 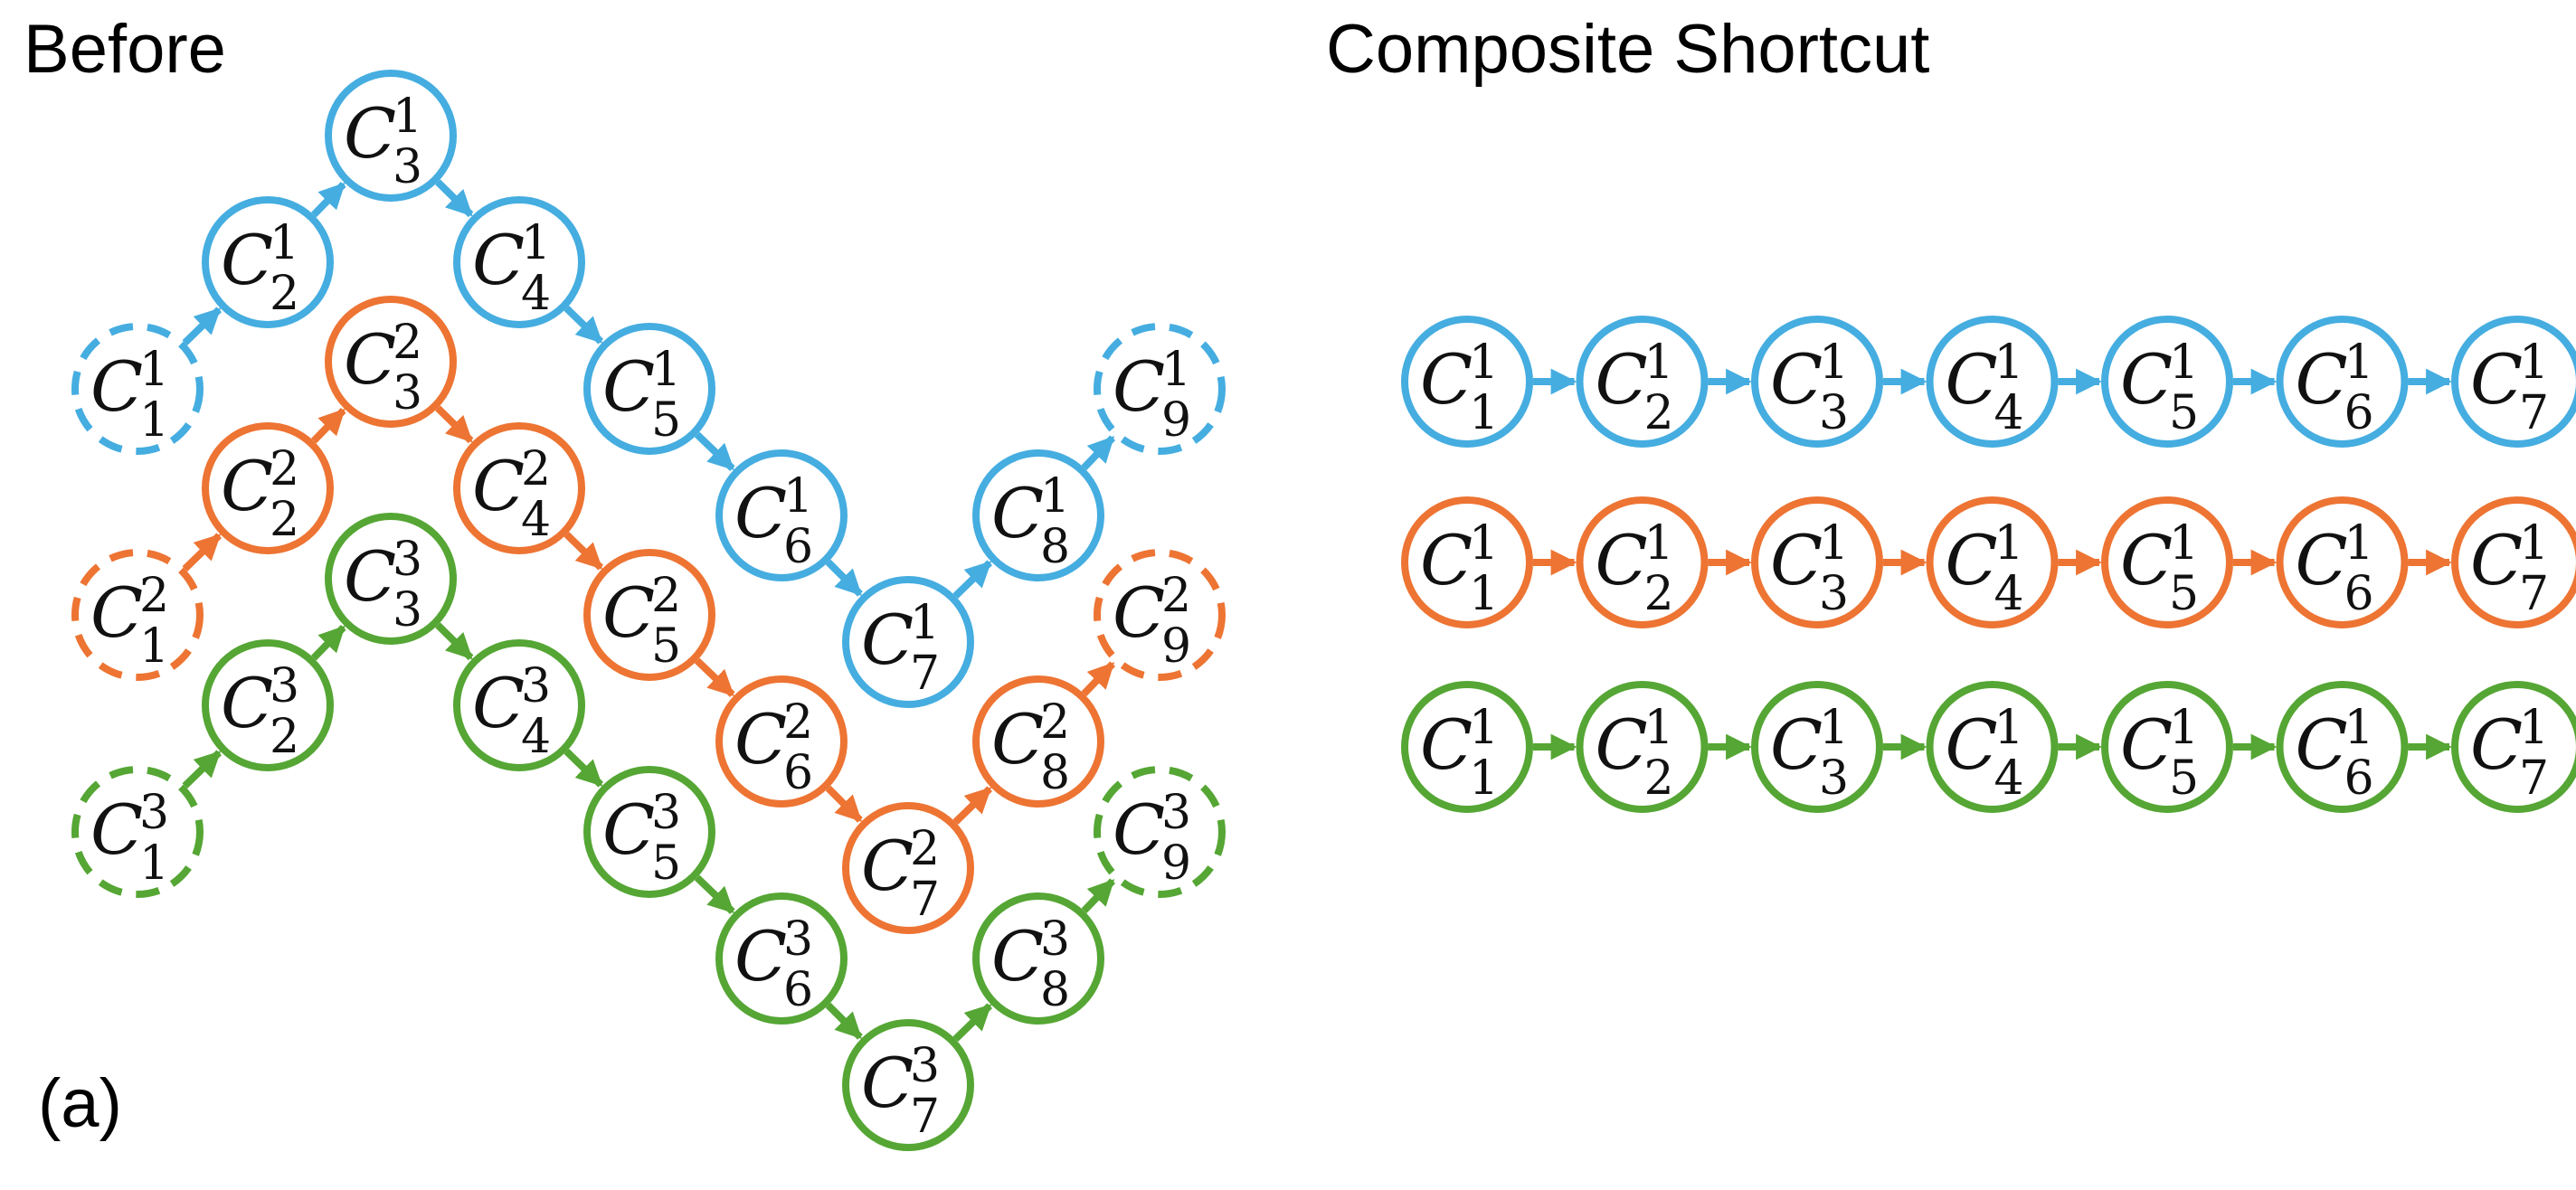 I want to click on node-subscript: 6, so click(x=2359, y=594).